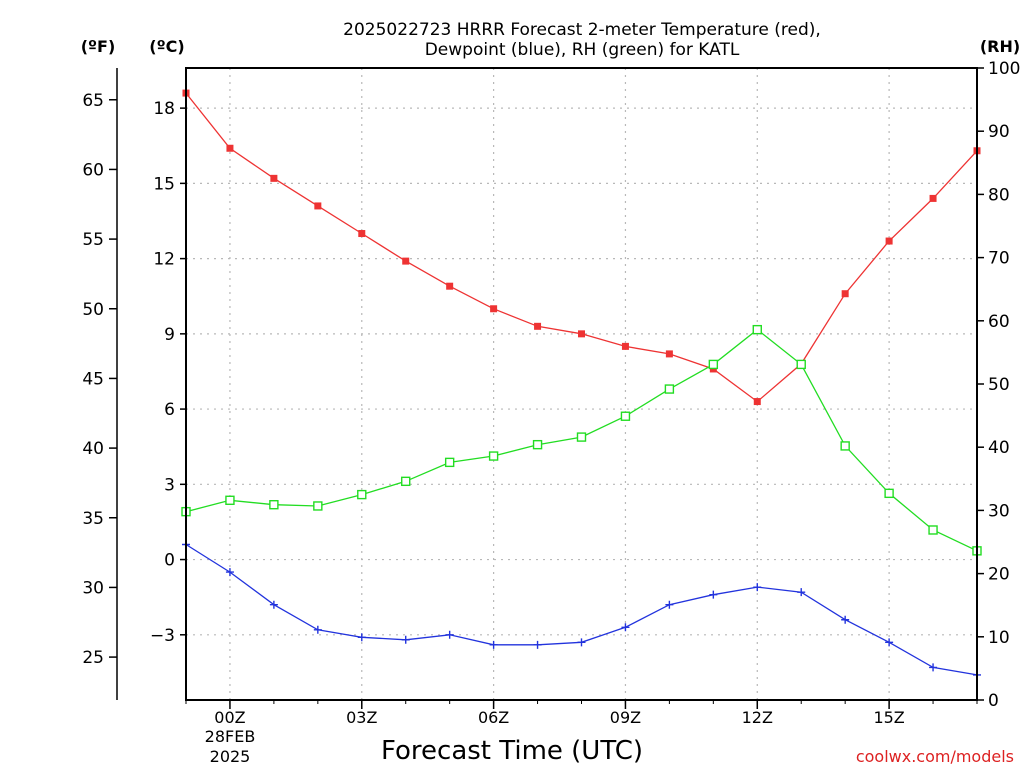  I want to click on fahrenheit-tick-label: 45, so click(93, 379).